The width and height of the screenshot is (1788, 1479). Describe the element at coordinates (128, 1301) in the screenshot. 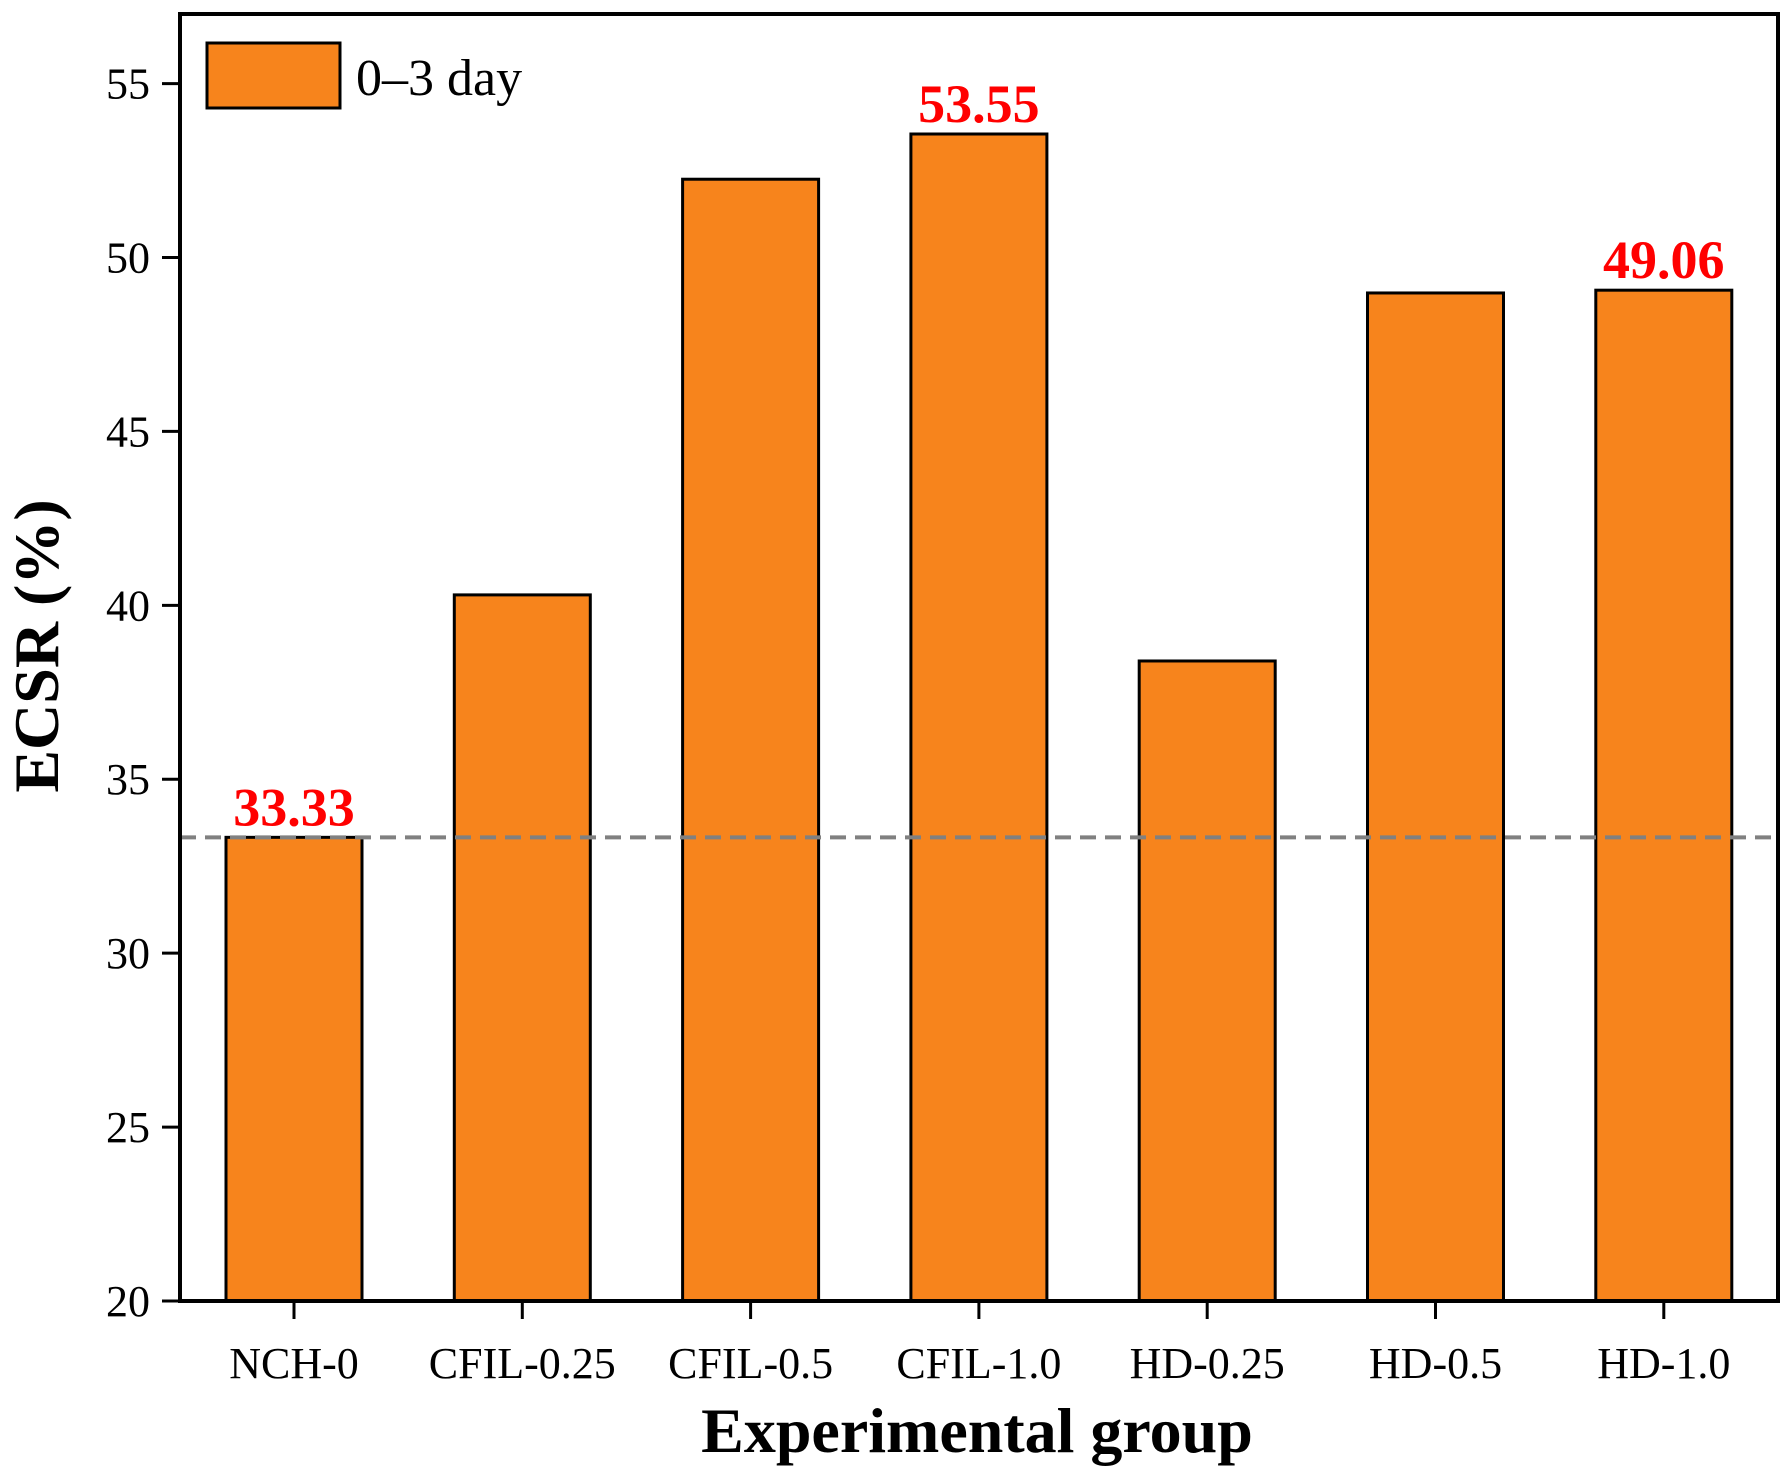

I see `y-tick-label: 20` at that location.